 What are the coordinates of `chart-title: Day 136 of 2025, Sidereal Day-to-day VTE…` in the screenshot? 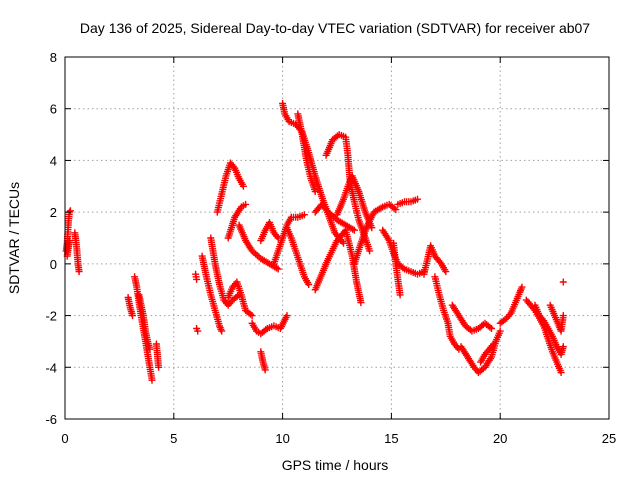 It's located at (335, 28).